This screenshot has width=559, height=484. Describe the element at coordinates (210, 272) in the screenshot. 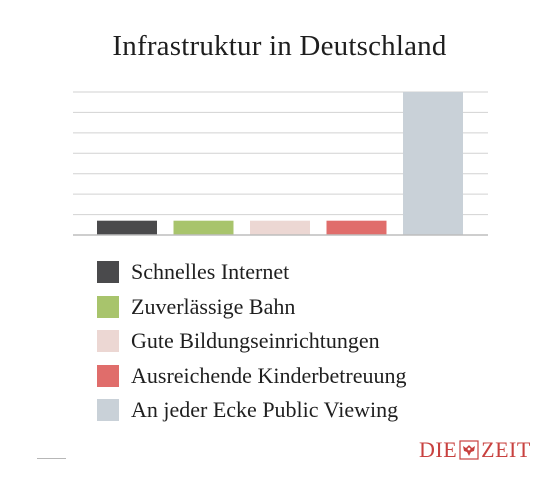

I see `legend-label: Schnelles Internet` at that location.